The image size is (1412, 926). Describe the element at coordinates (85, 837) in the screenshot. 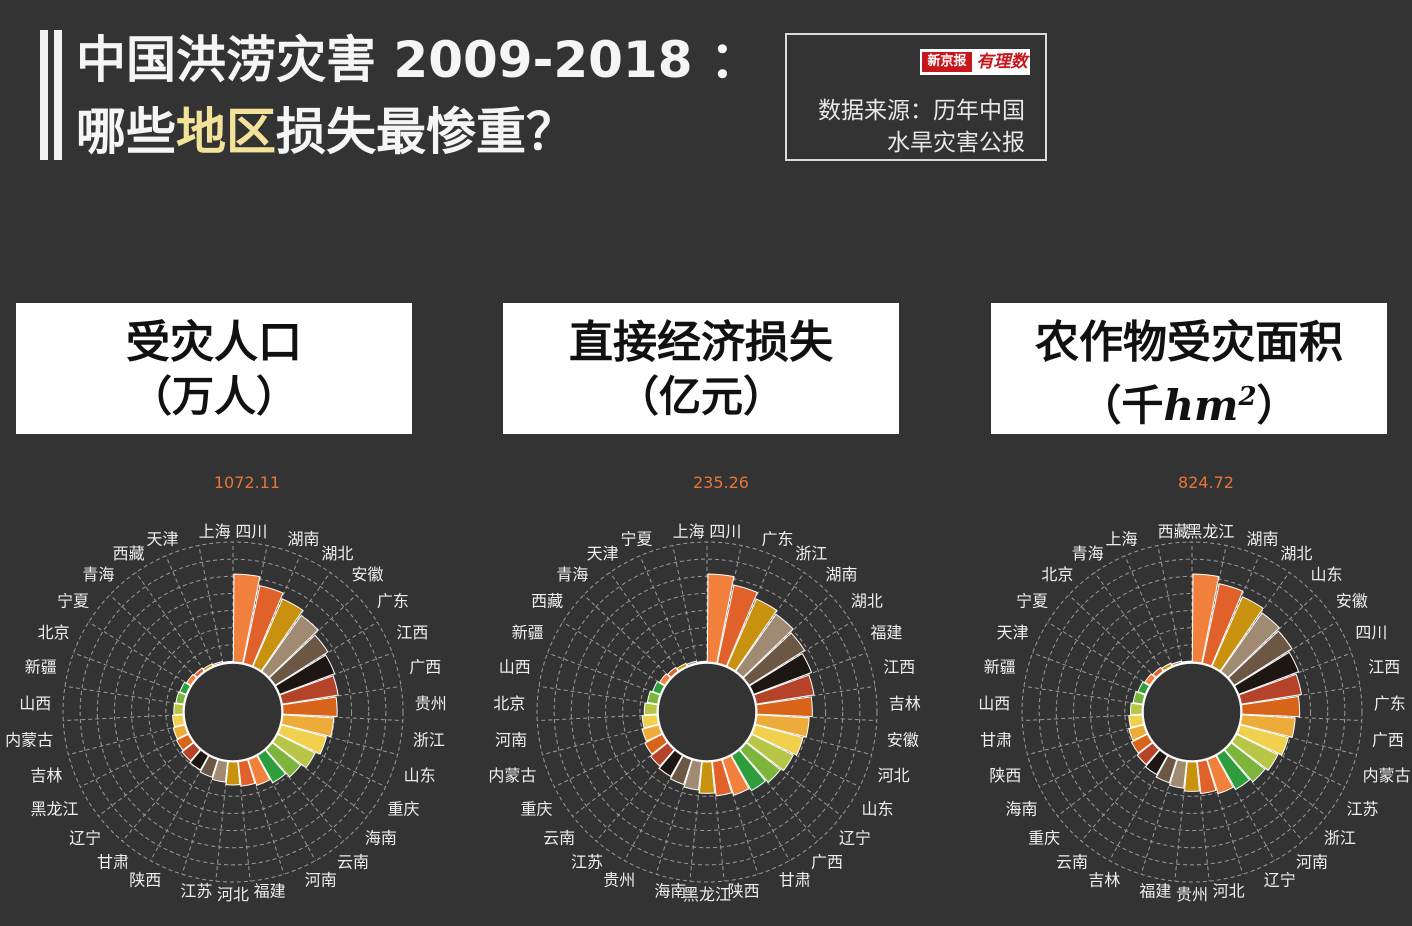

I see `category-label: 辽宁` at that location.